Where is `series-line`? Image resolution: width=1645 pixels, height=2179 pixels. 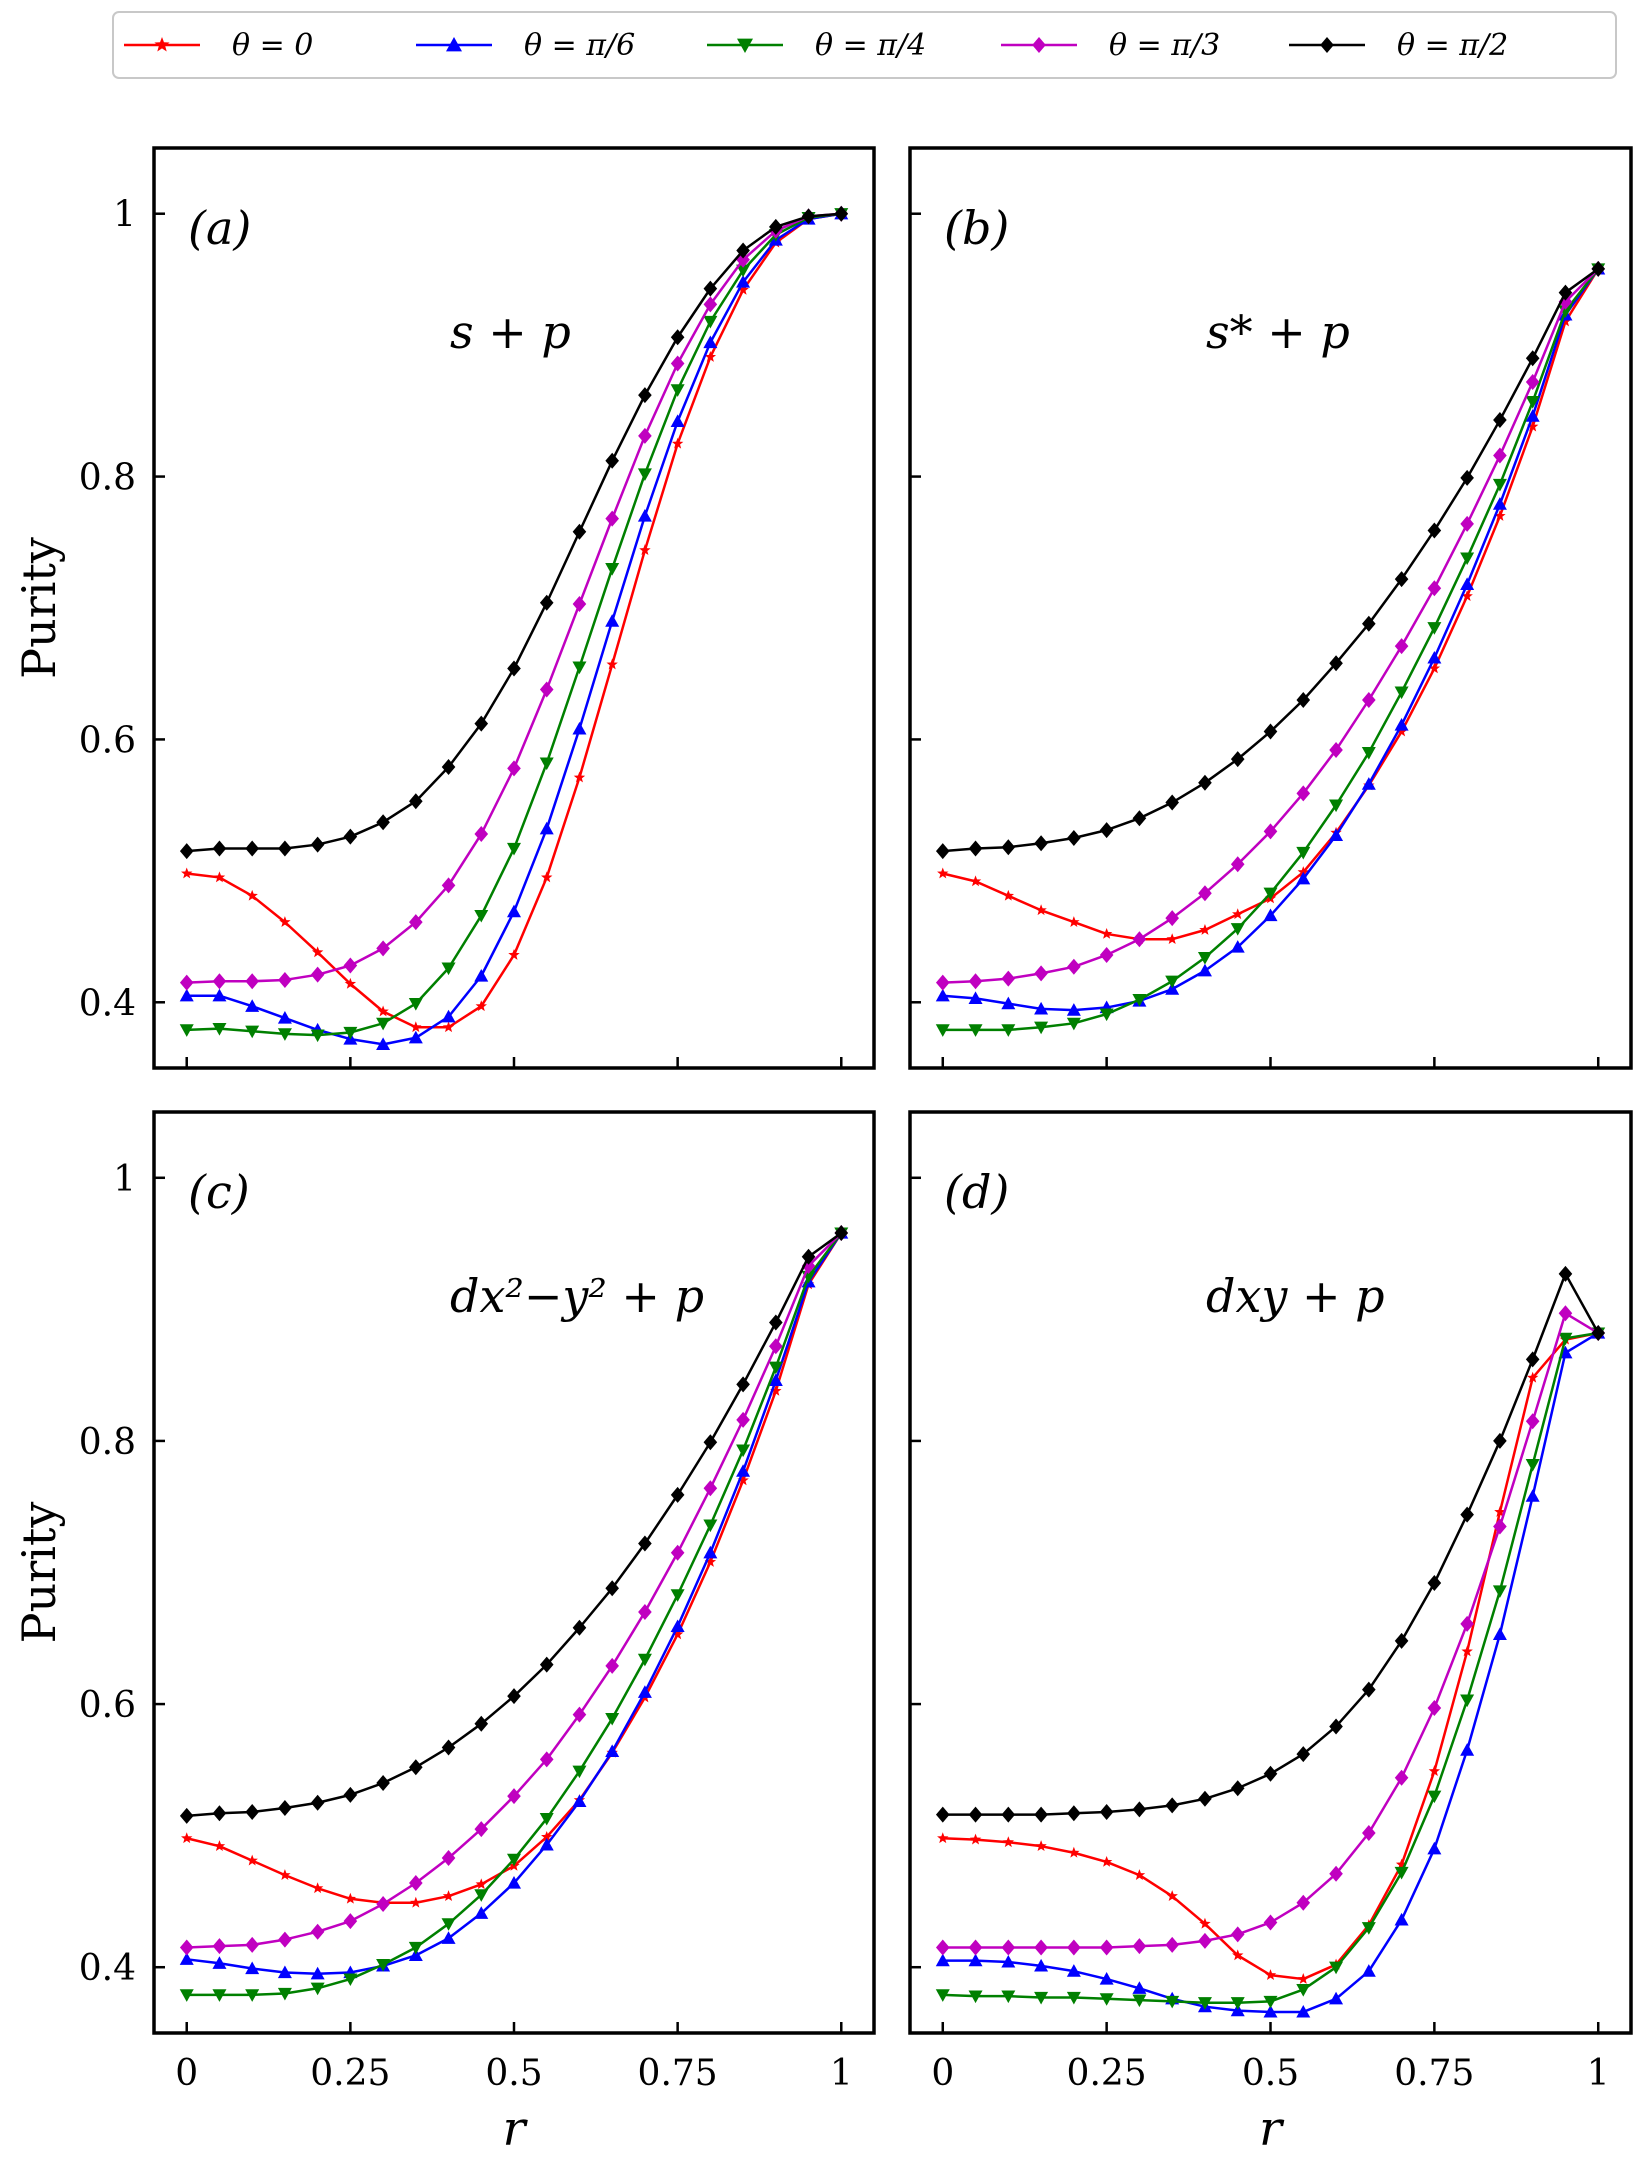 series-line is located at coordinates (1271, 1544).